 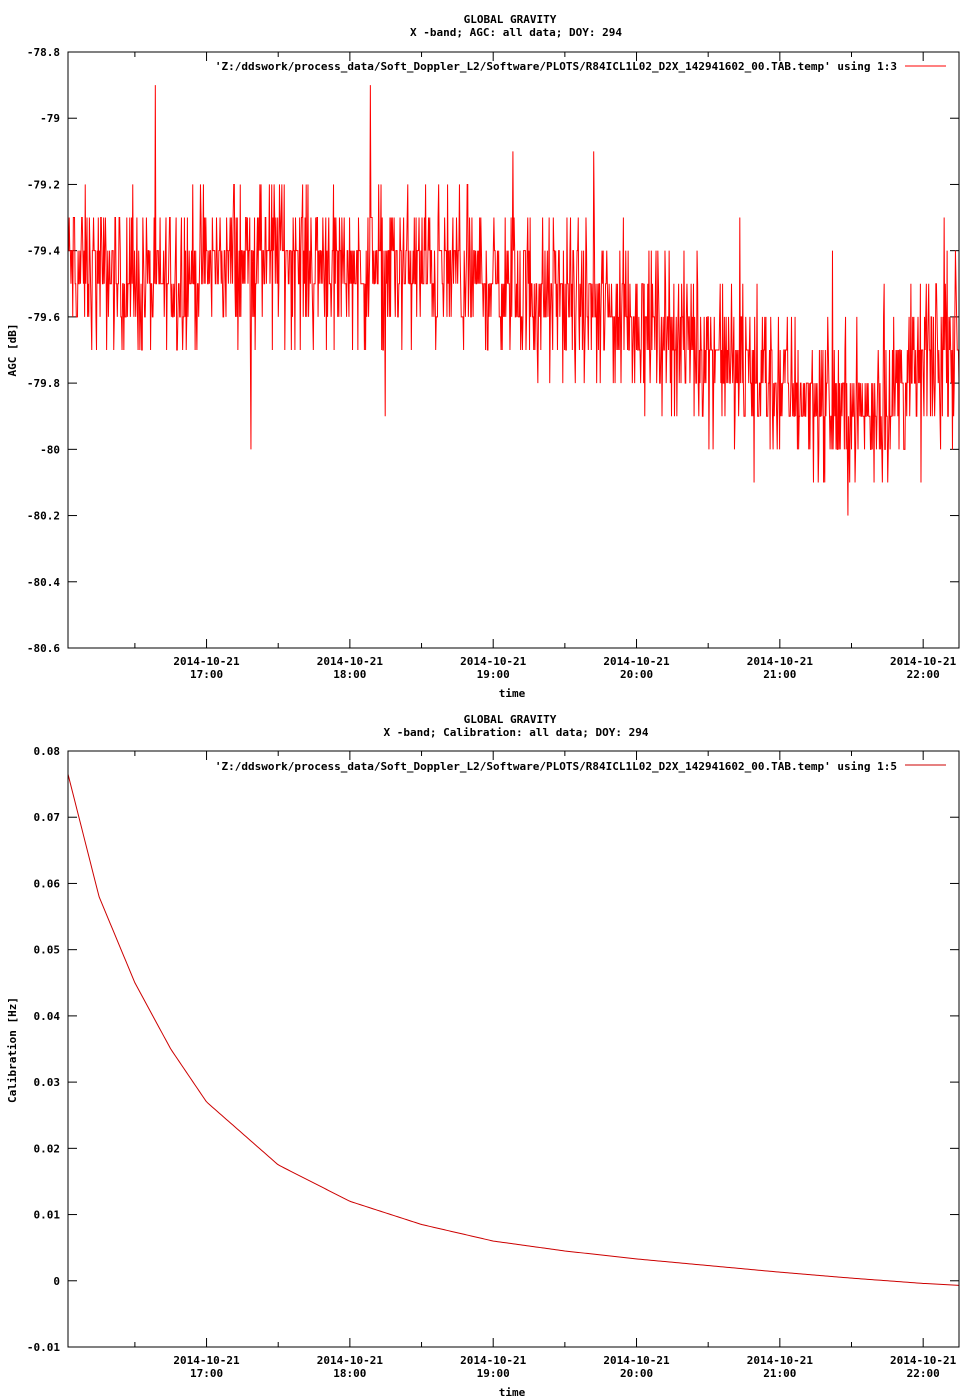 What do you see at coordinates (47, 1082) in the screenshot?
I see `y-tick-label: 0.03` at bounding box center [47, 1082].